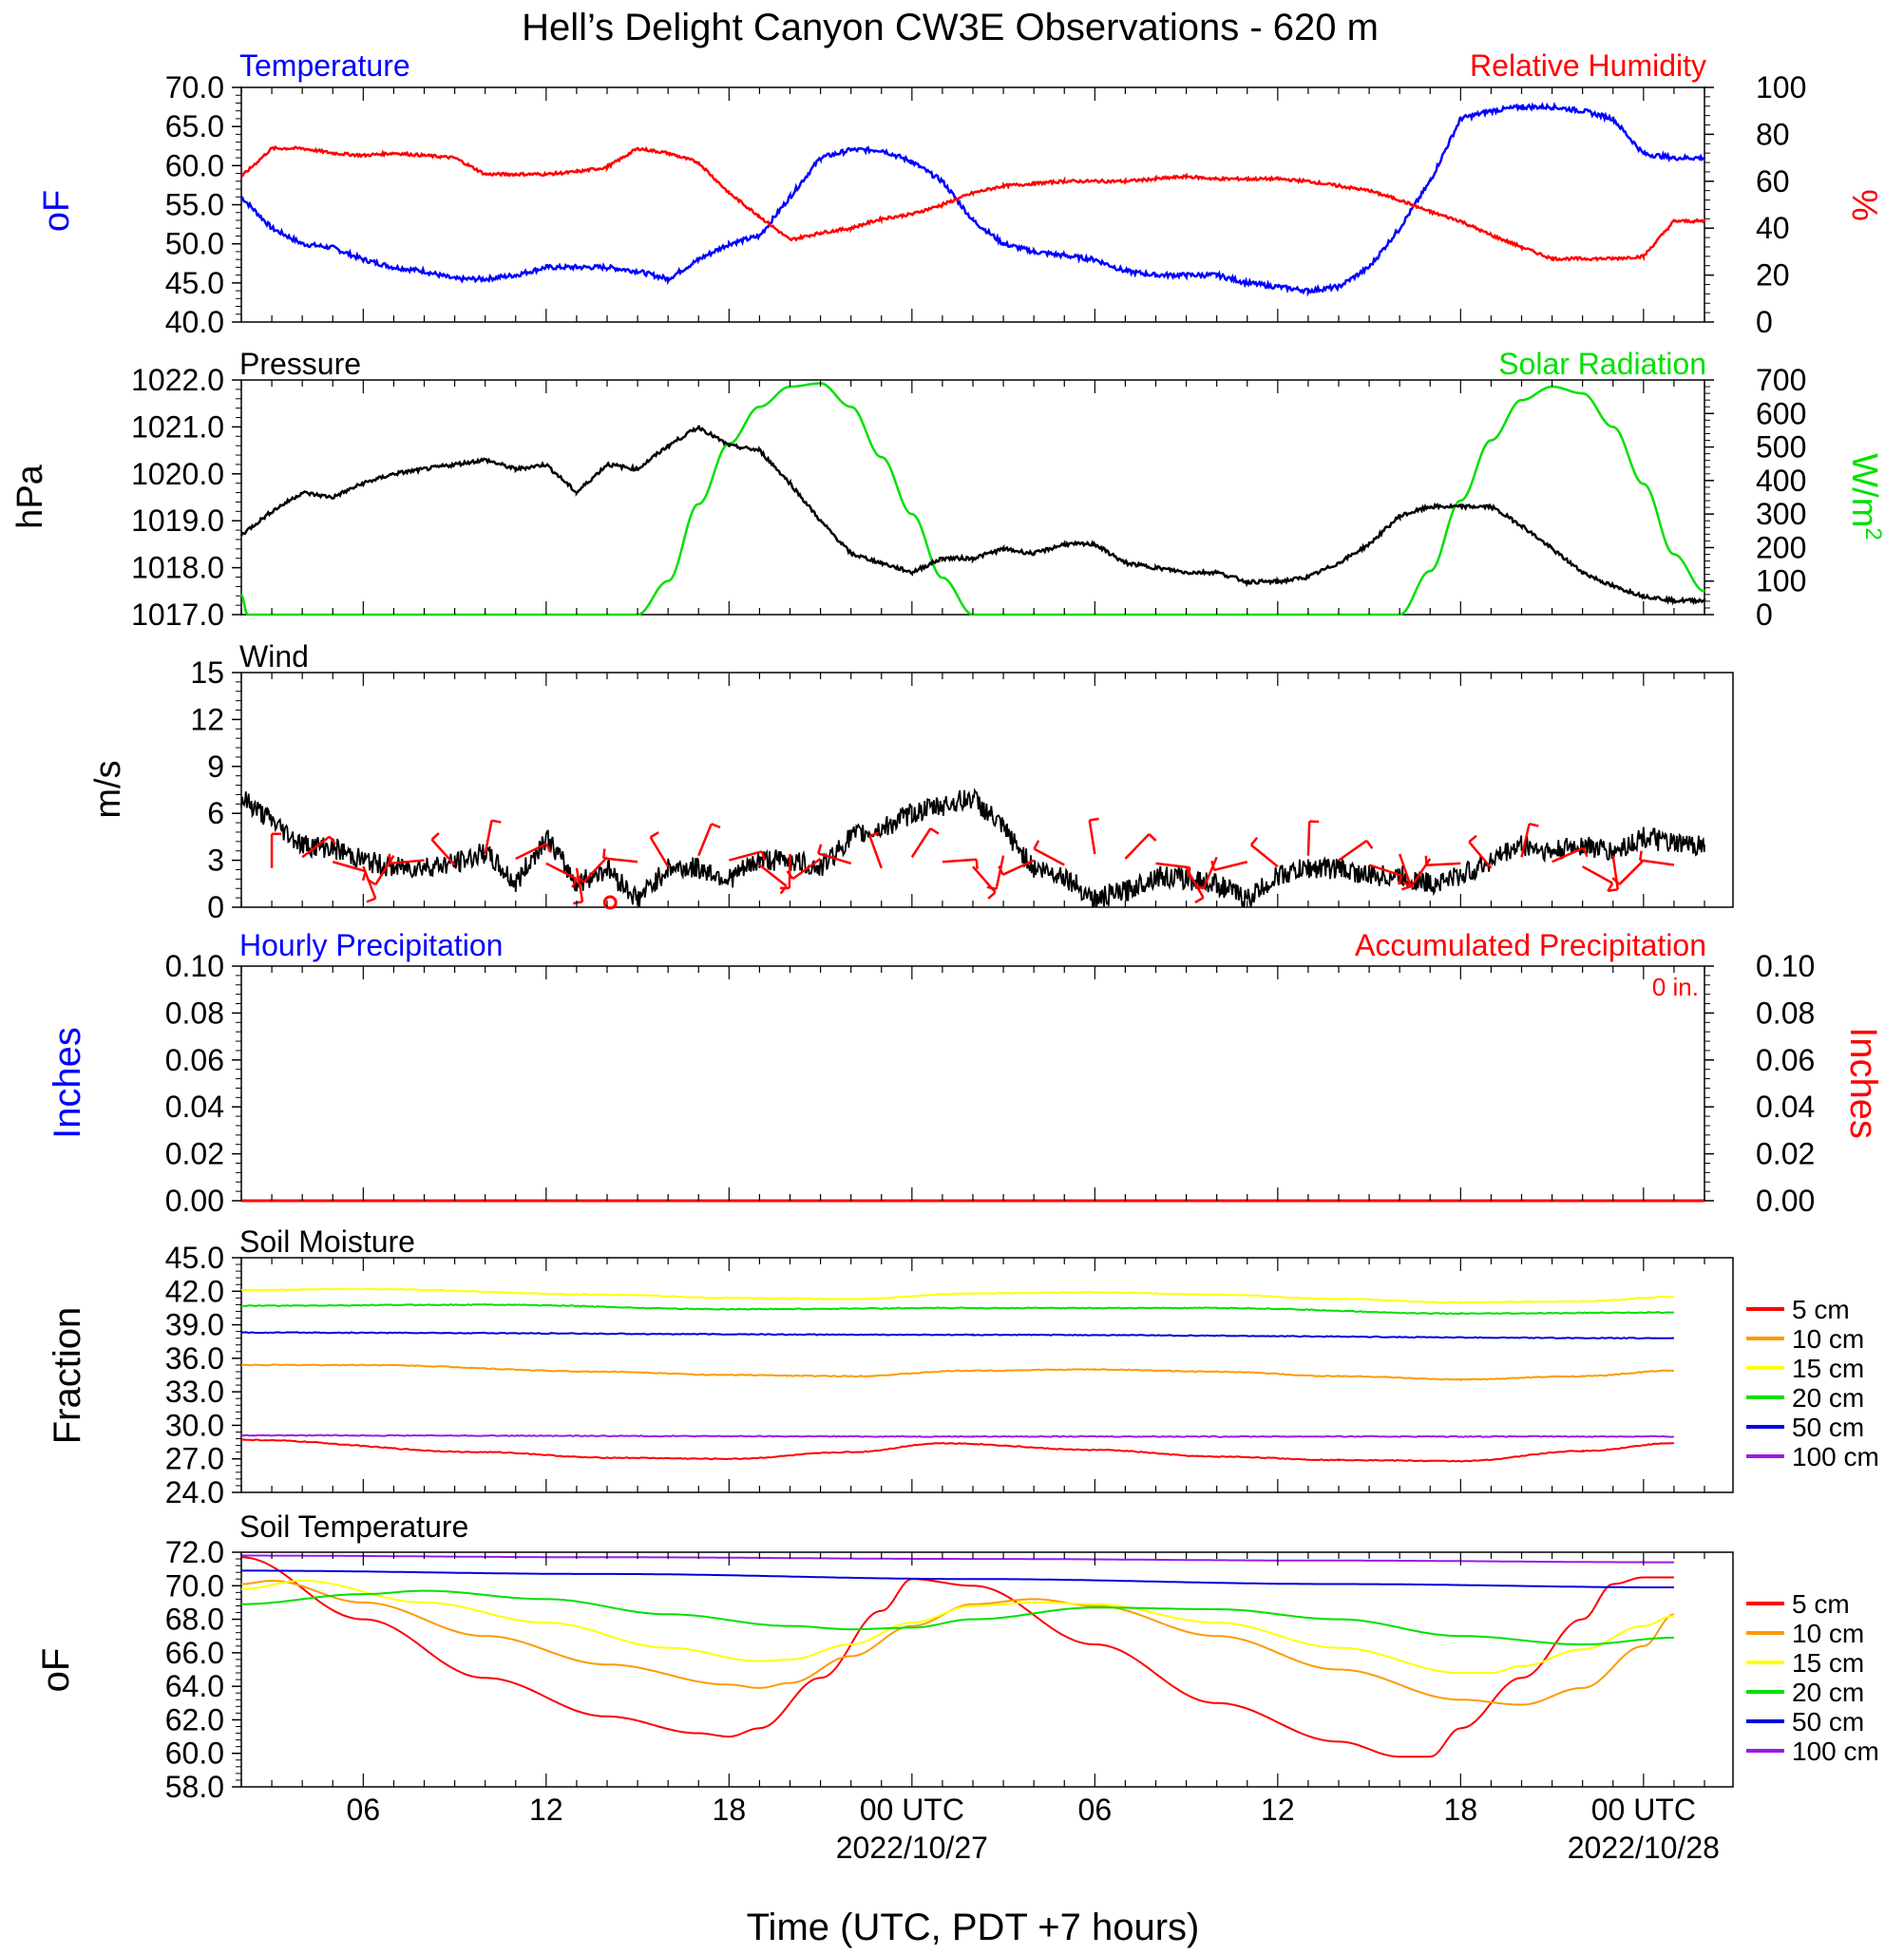  Describe the element at coordinates (194, 1459) in the screenshot. I see `y-tick-label: 27.0` at that location.